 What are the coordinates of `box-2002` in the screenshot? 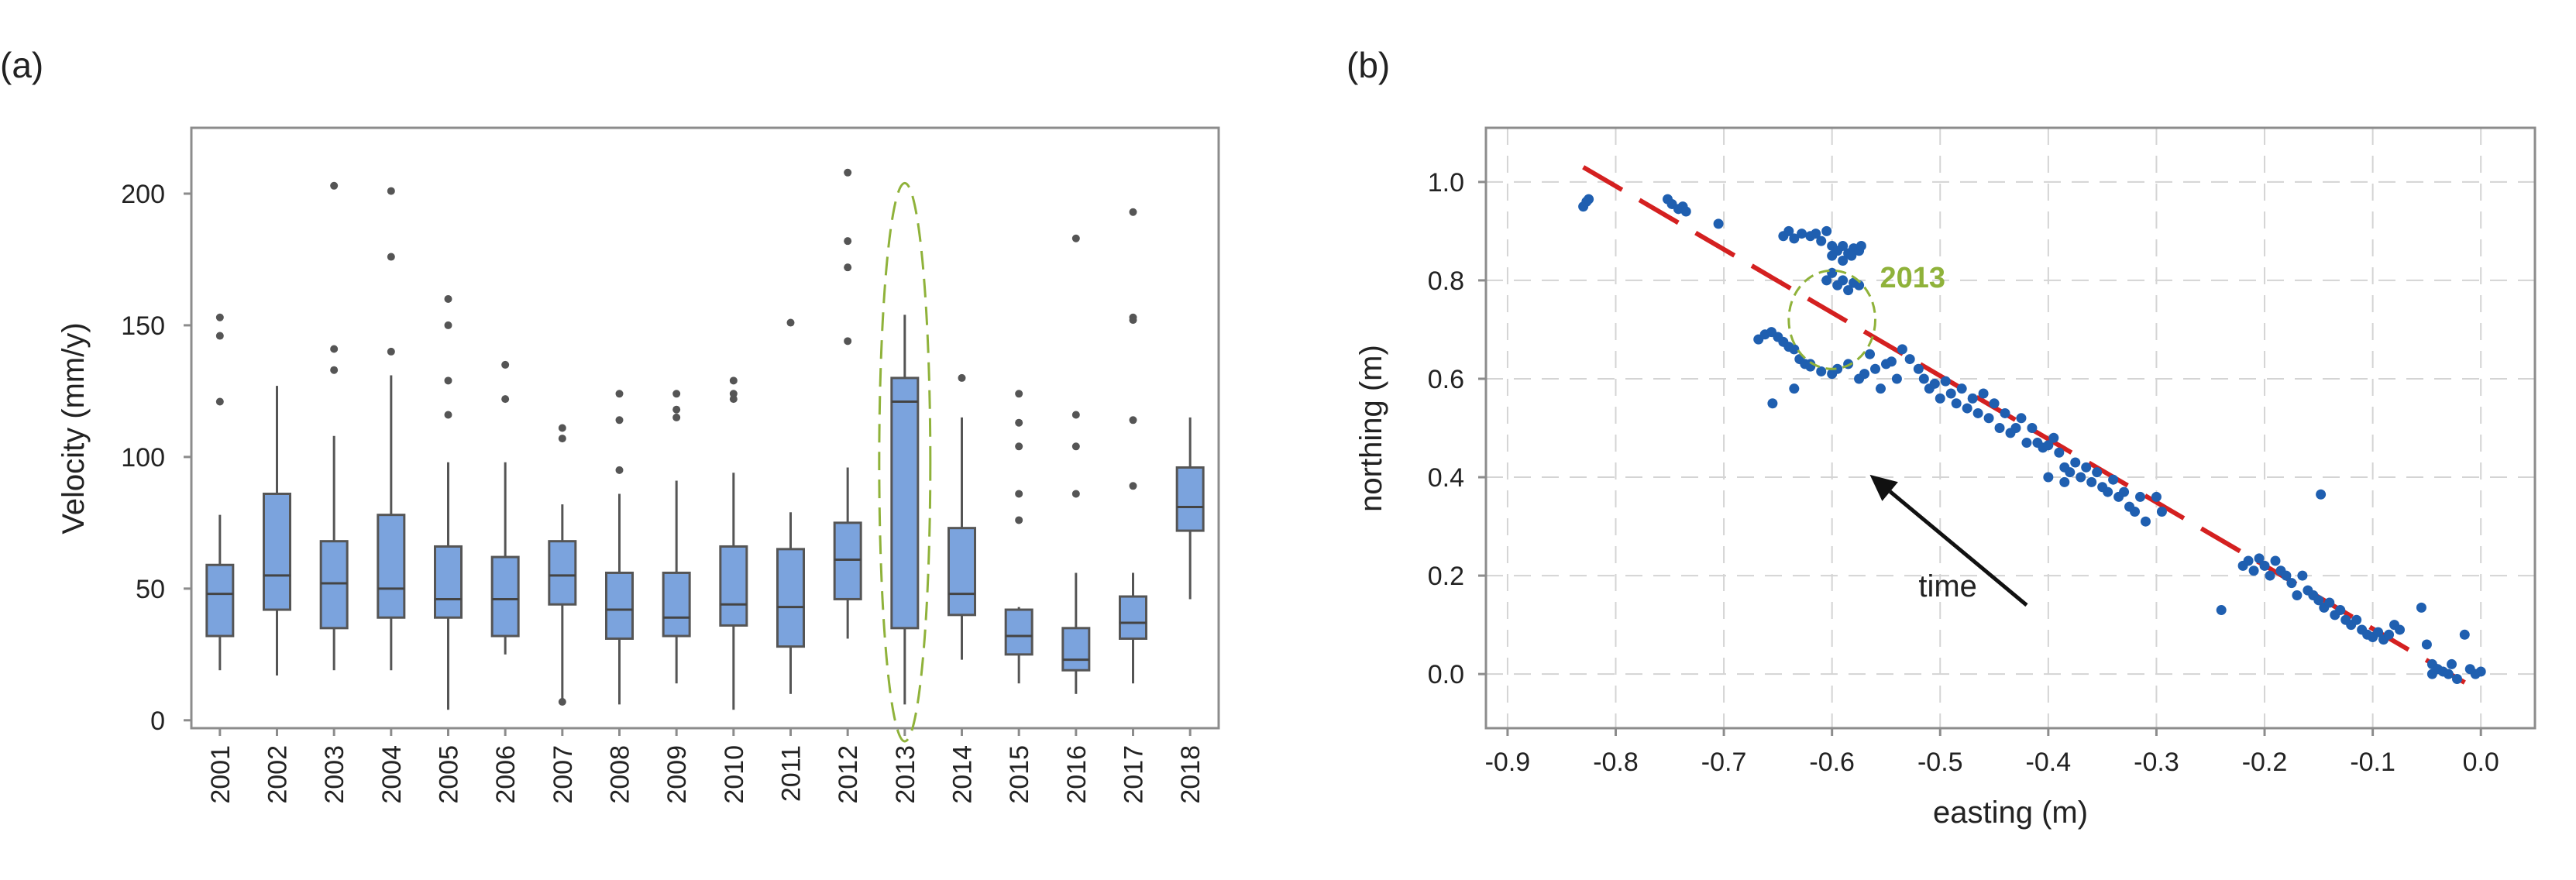 It's located at (277, 531).